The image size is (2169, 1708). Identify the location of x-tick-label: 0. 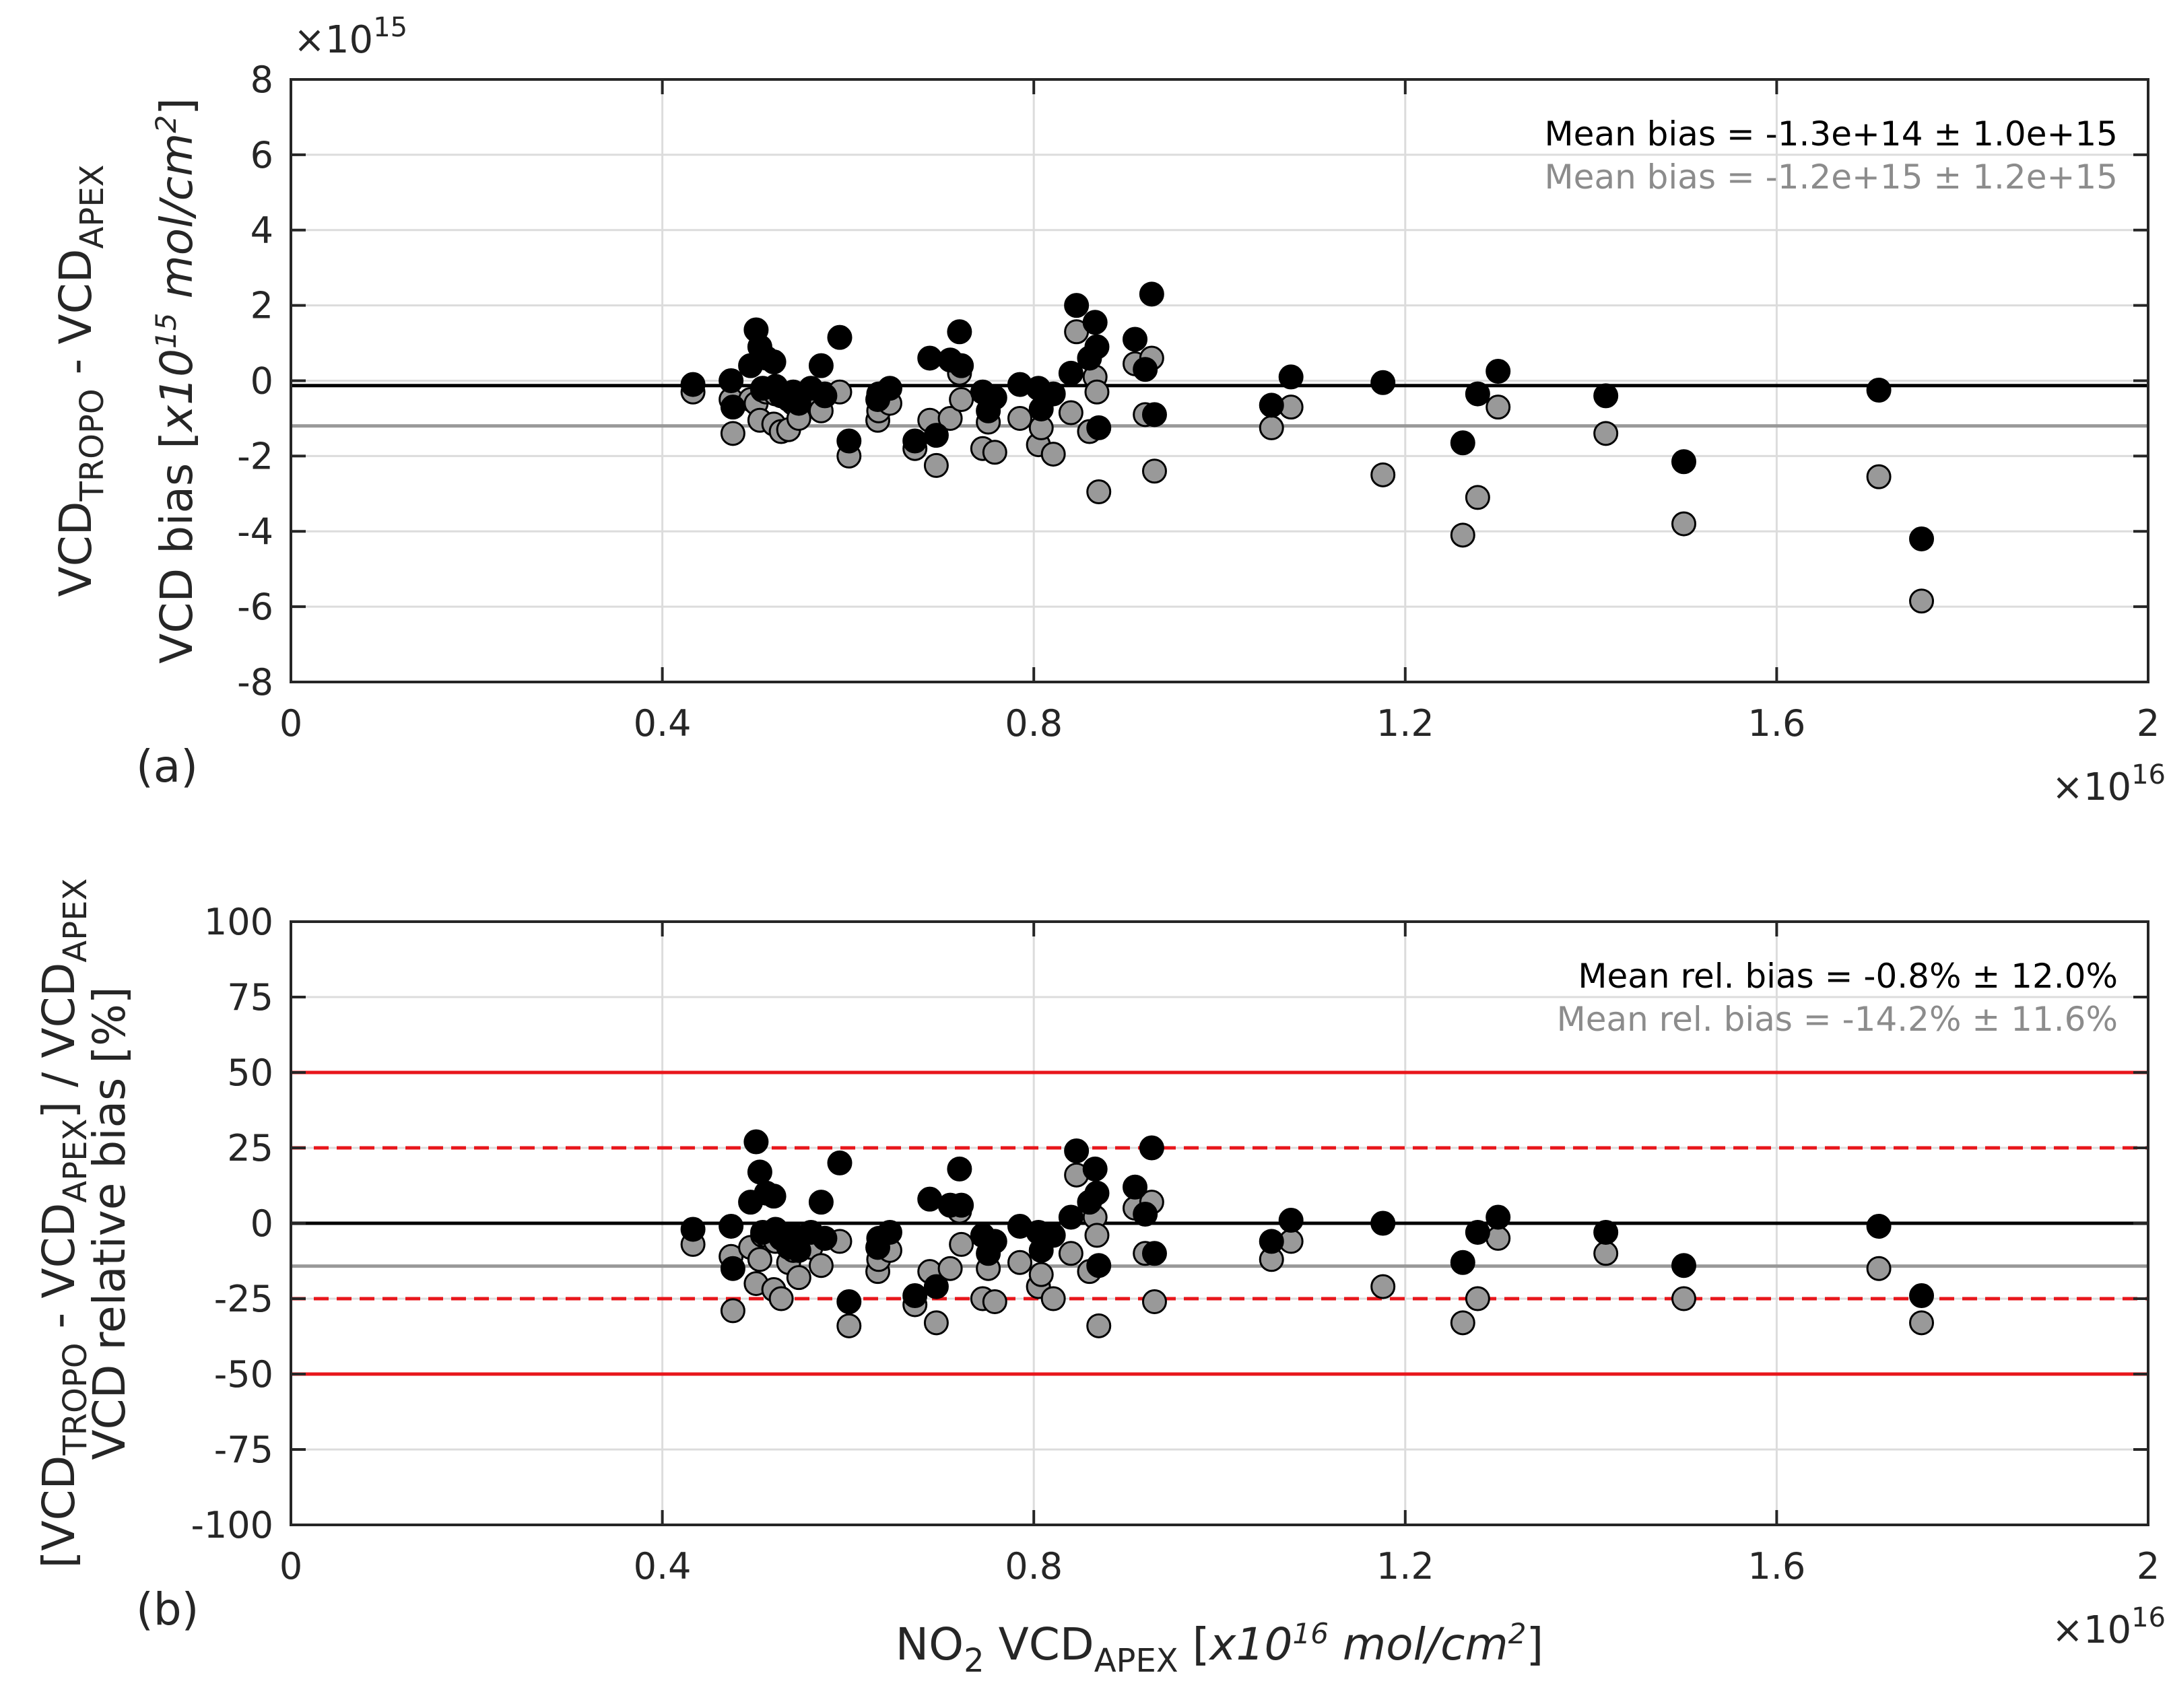
(291, 1566).